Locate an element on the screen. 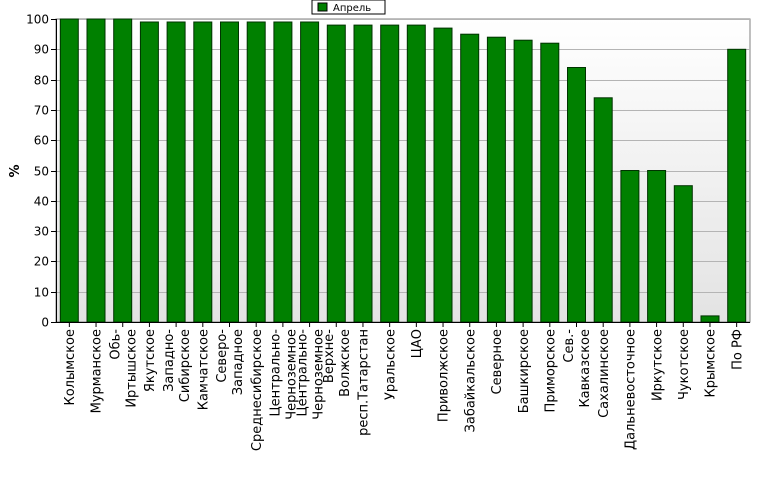  x-tick-label: Северо- is located at coordinates (222, 356).